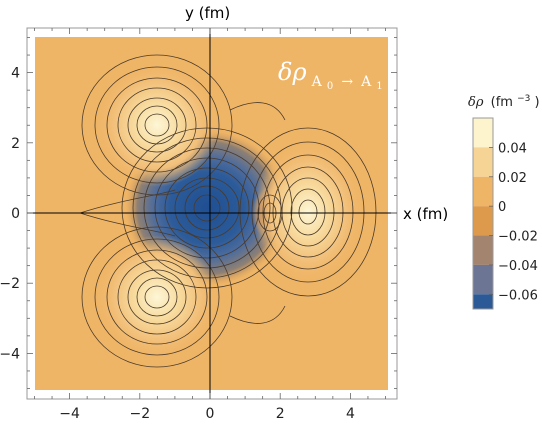 The width and height of the screenshot is (542, 426). What do you see at coordinates (139, 414) in the screenshot?
I see `x-tick-label: −2` at bounding box center [139, 414].